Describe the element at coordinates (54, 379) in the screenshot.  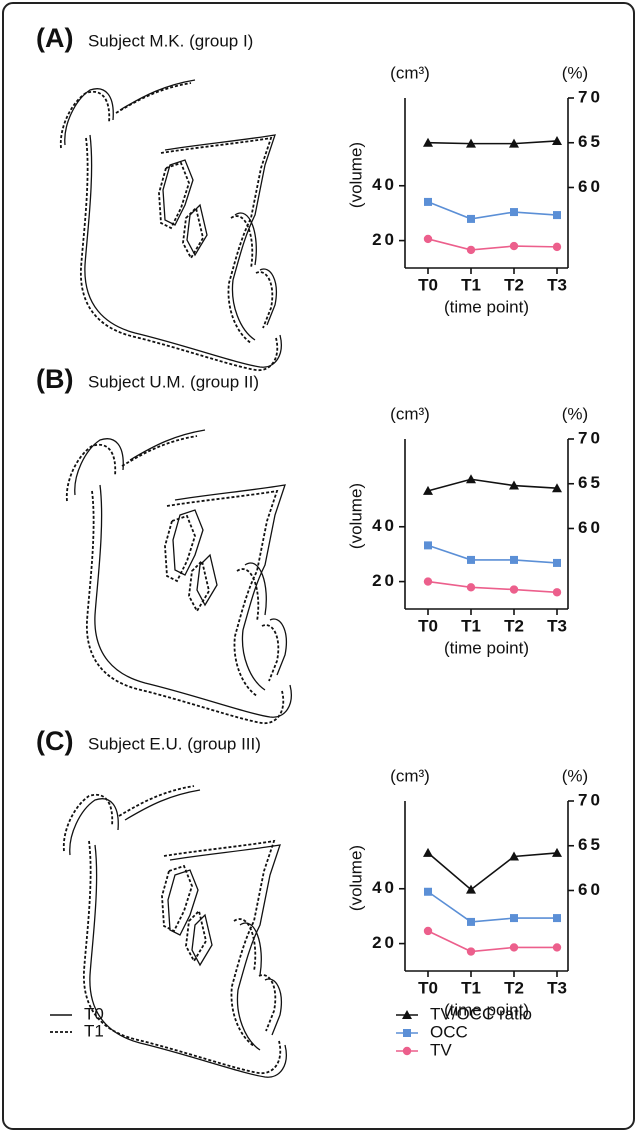
I see `panel-label: (B)` at that location.